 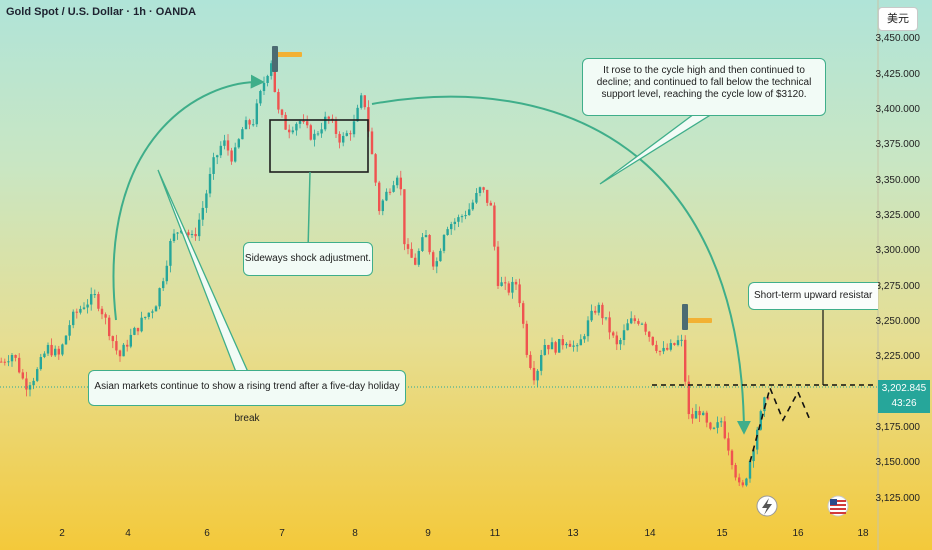 I want to click on y-tick-label: 3,300.000, so click(x=898, y=251).